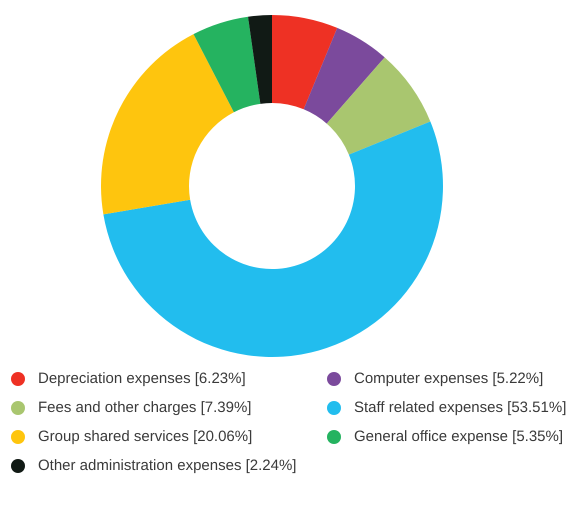  What do you see at coordinates (145, 436) in the screenshot?
I see `legend-label: Group shared services [20.06%]` at bounding box center [145, 436].